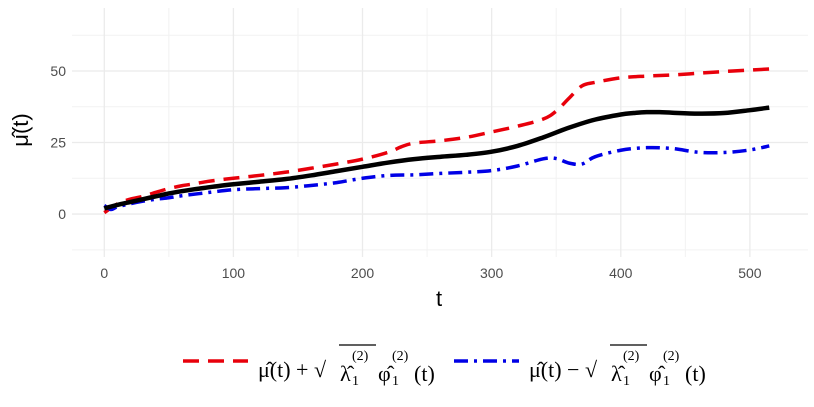 This screenshot has height=407, width=814. I want to click on legend-lower-main: μ̂(t) − √, so click(563, 369).